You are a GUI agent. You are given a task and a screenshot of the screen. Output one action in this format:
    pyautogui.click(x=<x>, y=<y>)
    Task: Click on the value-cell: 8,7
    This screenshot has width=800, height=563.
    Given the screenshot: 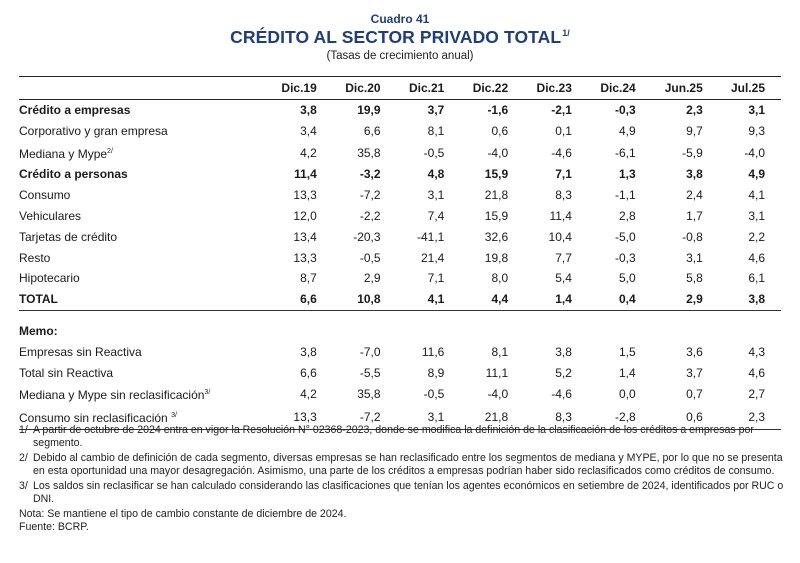 What is the action you would take?
    pyautogui.click(x=308, y=278)
    